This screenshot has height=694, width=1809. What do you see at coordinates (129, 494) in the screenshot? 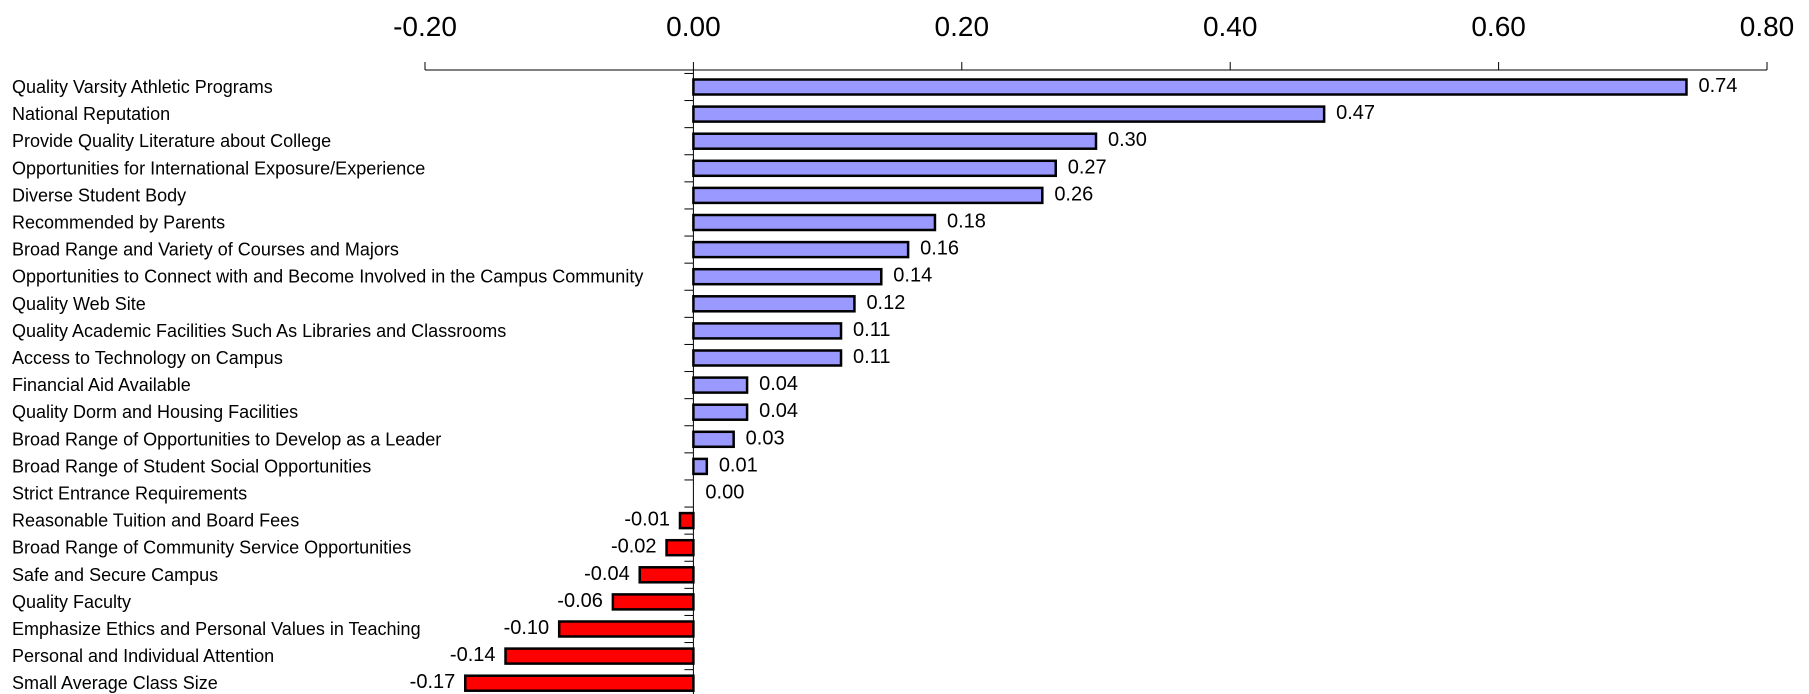
I see `category-label: Strict Entrance Requirements` at bounding box center [129, 494].